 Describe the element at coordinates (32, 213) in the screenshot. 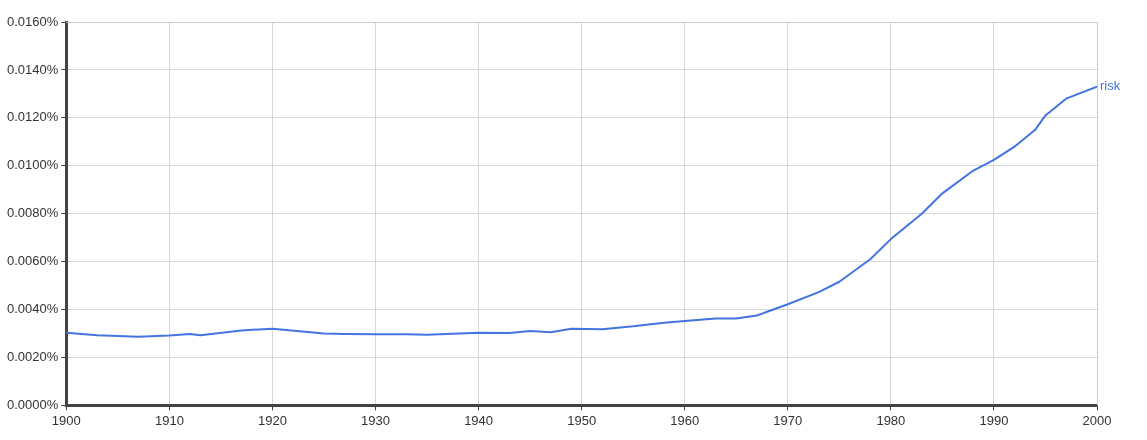

I see `y-tick-label: 0.0080%` at that location.